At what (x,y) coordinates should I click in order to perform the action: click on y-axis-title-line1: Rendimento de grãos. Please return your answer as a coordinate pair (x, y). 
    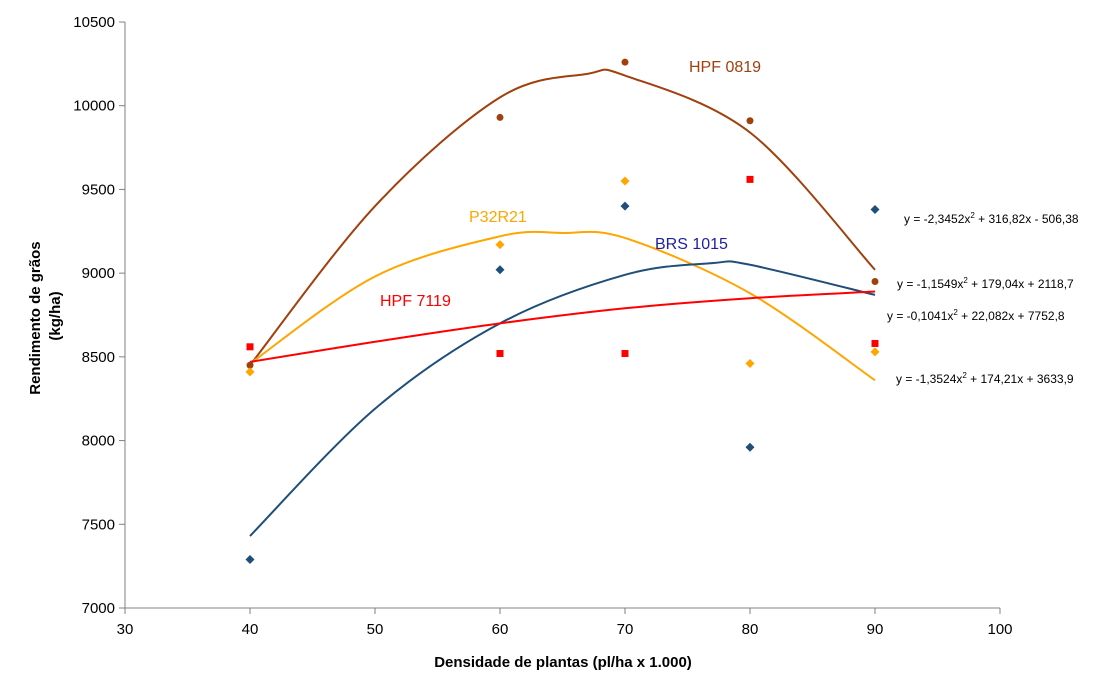
    Looking at the image, I should click on (35, 317).